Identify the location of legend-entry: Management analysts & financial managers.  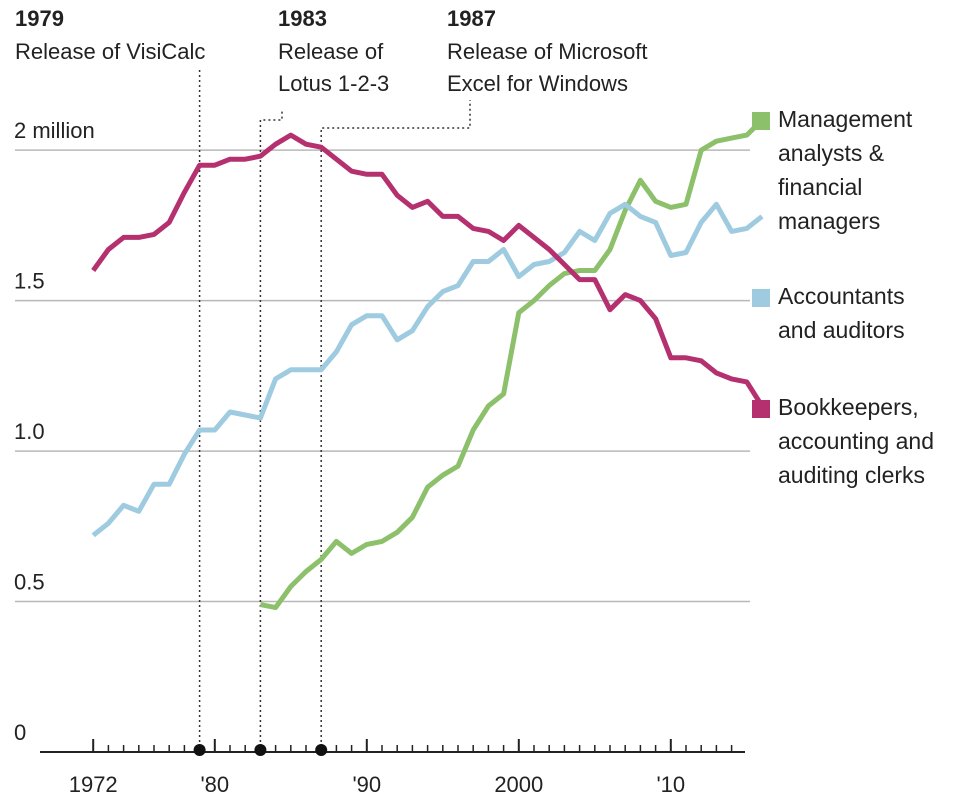
(852, 172).